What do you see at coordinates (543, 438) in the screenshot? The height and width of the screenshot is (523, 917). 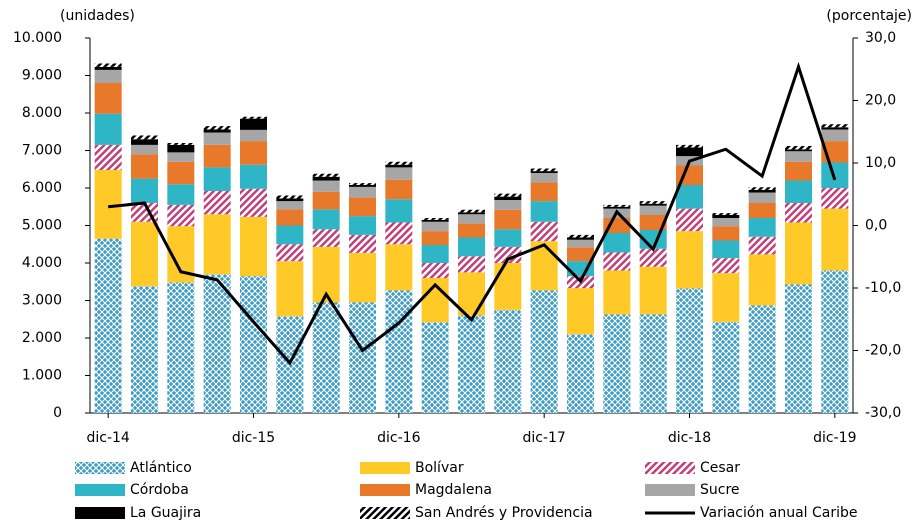 I see `x-tick-label: dic-17` at bounding box center [543, 438].